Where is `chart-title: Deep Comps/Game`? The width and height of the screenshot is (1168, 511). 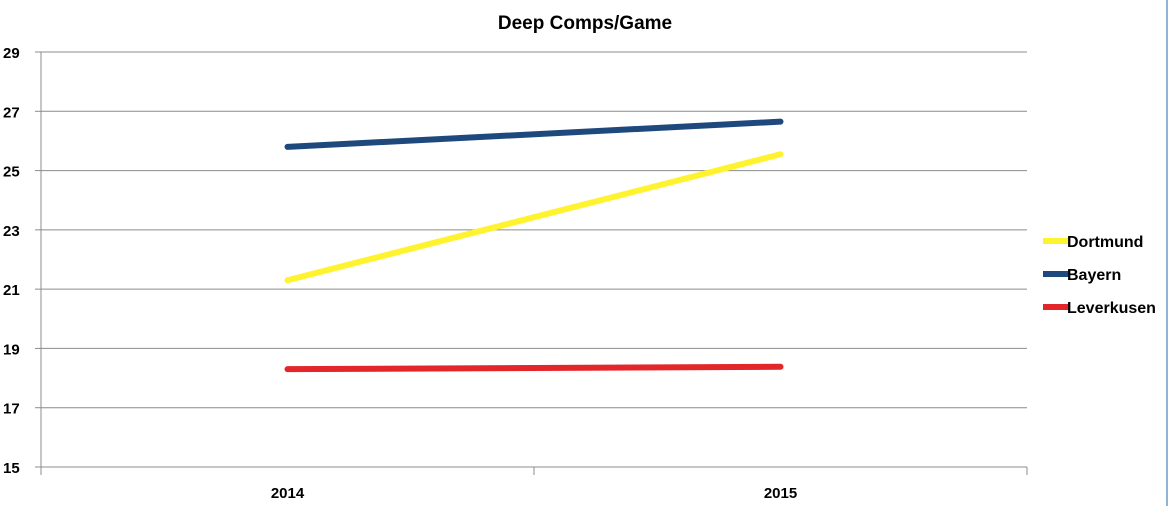
chart-title: Deep Comps/Game is located at coordinates (585, 23).